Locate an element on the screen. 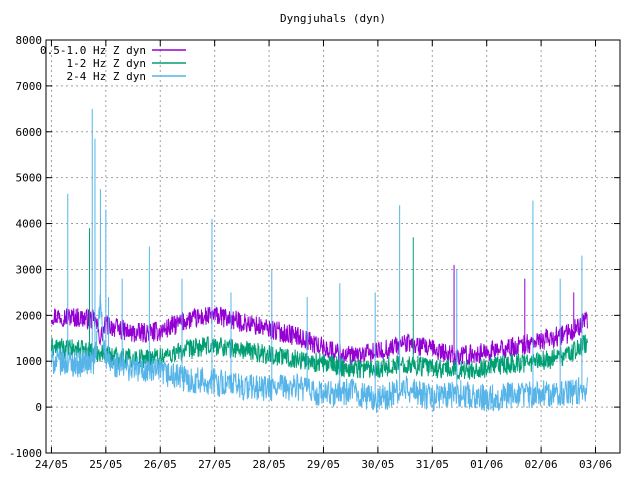 The height and width of the screenshot is (485, 640). y-tick-label: 5000 is located at coordinates (29, 178).